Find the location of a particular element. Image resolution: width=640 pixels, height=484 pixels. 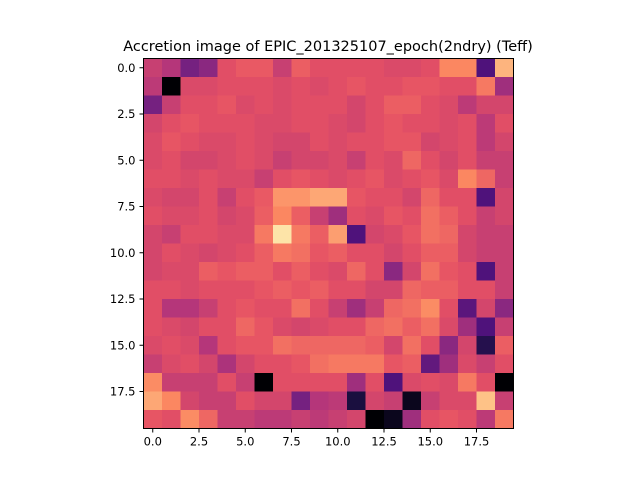

x-axis: 0.0 2.5 5.0 7.5 10.0 12.5 15.0 17.5 is located at coordinates (316, 438).